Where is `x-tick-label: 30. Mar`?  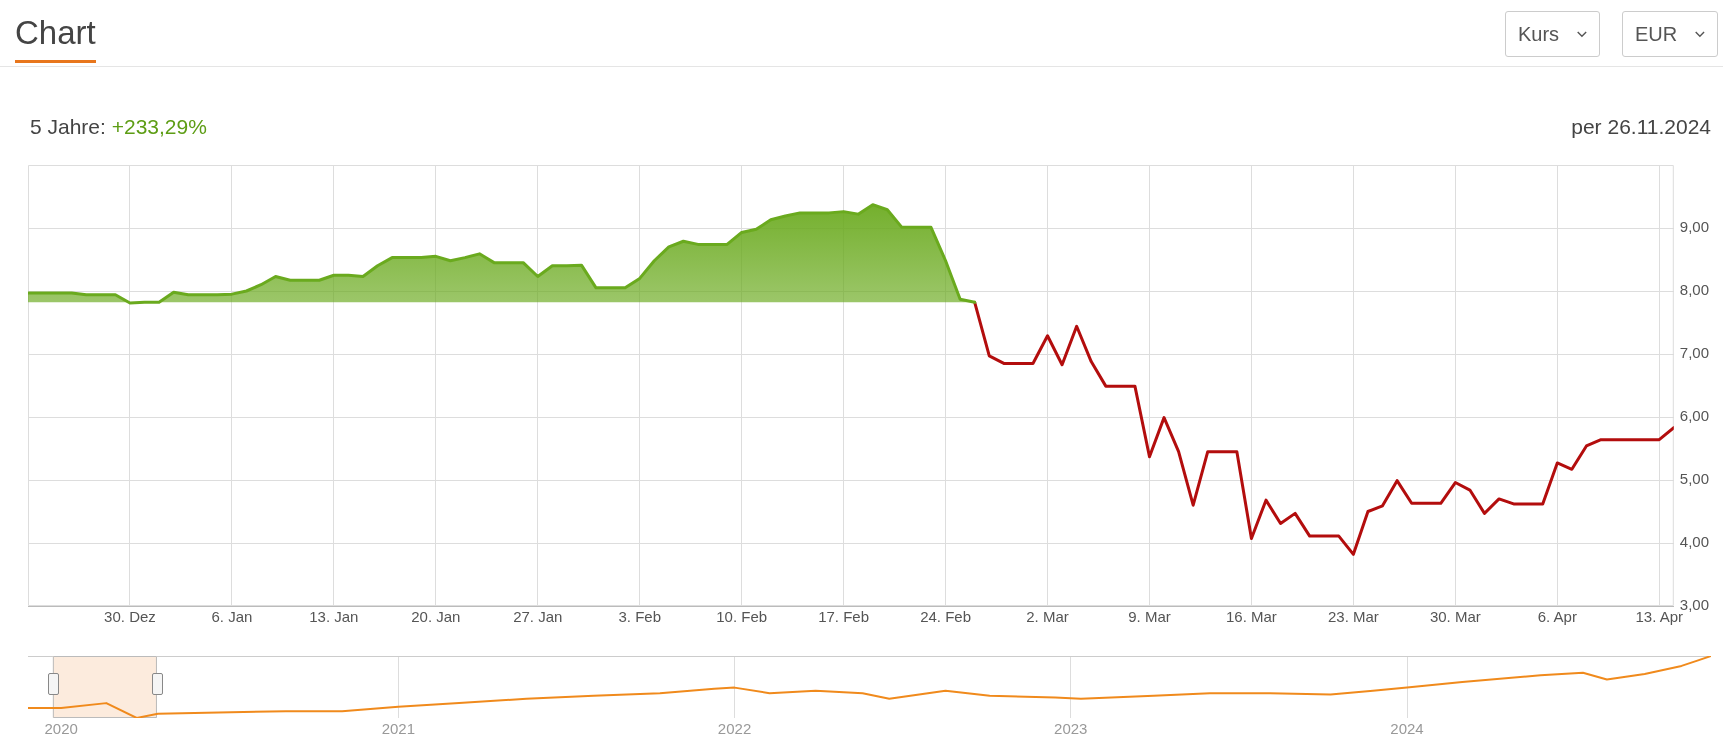 x-tick-label: 30. Mar is located at coordinates (1455, 617).